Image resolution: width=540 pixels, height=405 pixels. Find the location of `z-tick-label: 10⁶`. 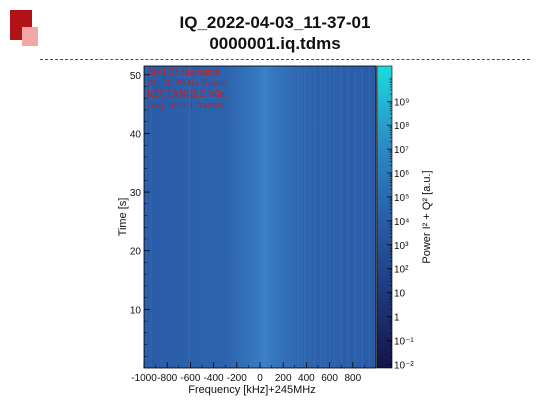

z-tick-label: 10⁶ is located at coordinates (401, 174).